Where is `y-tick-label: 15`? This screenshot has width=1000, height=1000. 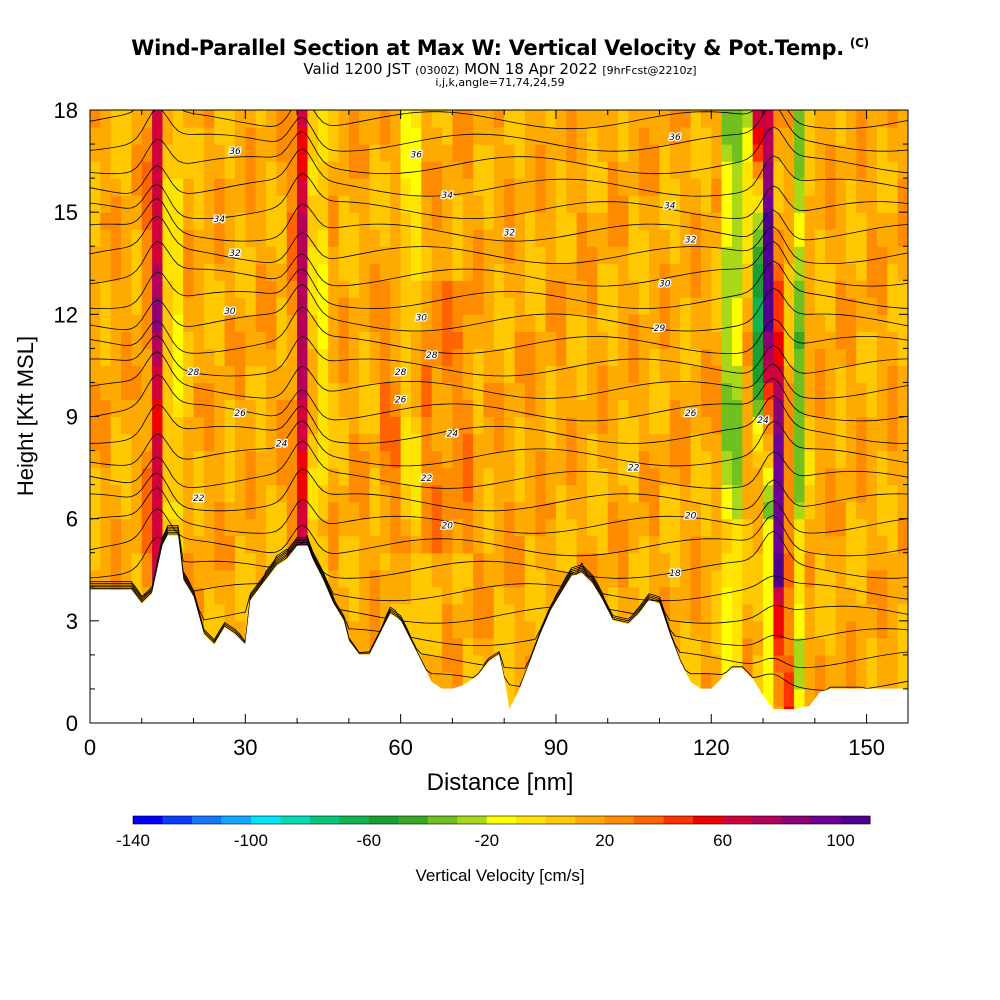 y-tick-label: 15 is located at coordinates (66, 212).